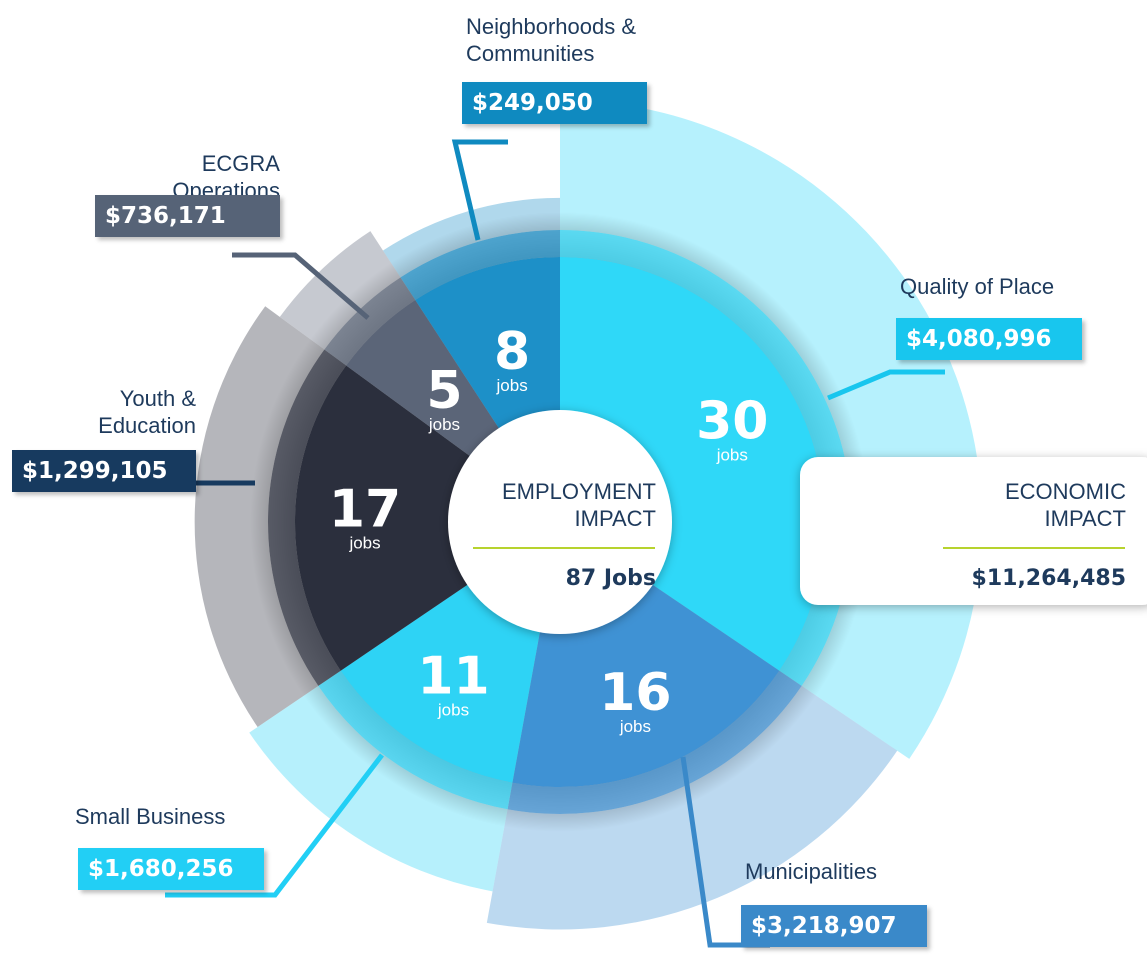 The image size is (1147, 957). What do you see at coordinates (977, 286) in the screenshot?
I see `category-label: Quality of Place` at bounding box center [977, 286].